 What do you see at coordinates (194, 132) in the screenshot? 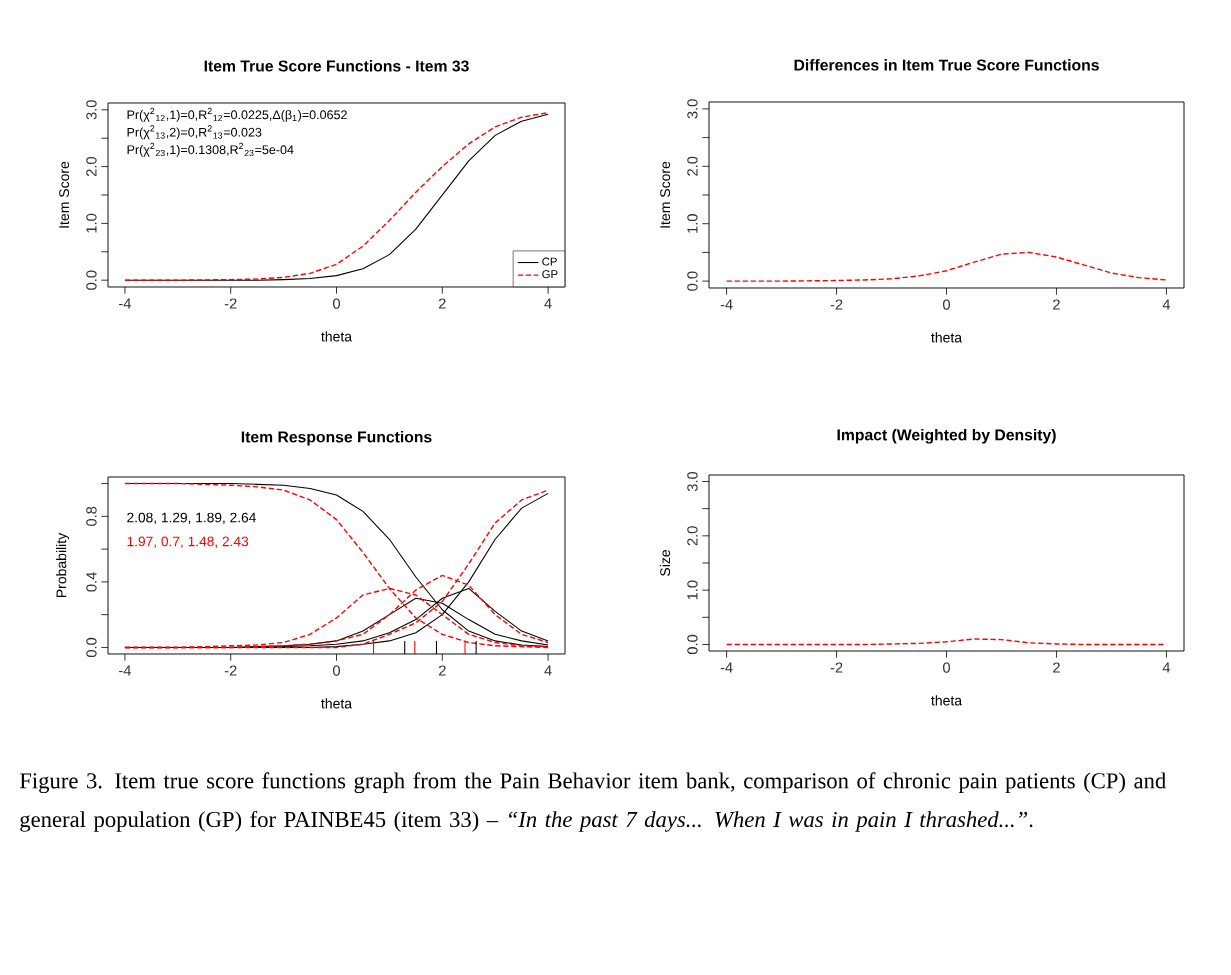
I see `annotation: Pr(χ$^{2}$$_{13}$,2)=0,R$^{2}$$_{13}$=0.023` at bounding box center [194, 132].